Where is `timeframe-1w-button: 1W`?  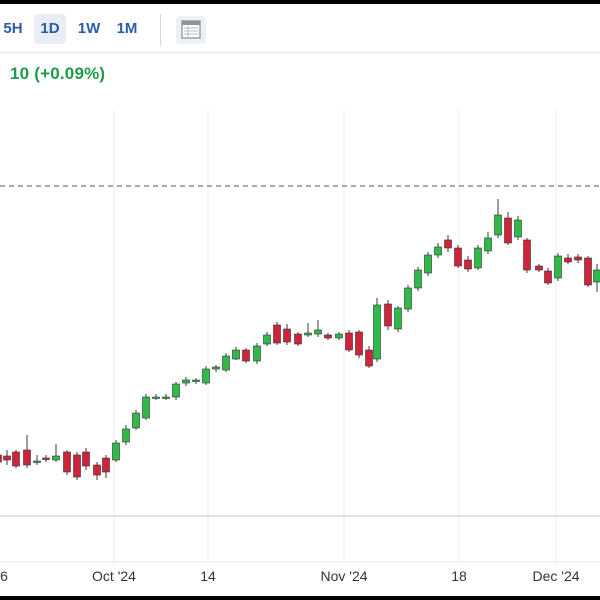 timeframe-1w-button: 1W is located at coordinates (89, 28).